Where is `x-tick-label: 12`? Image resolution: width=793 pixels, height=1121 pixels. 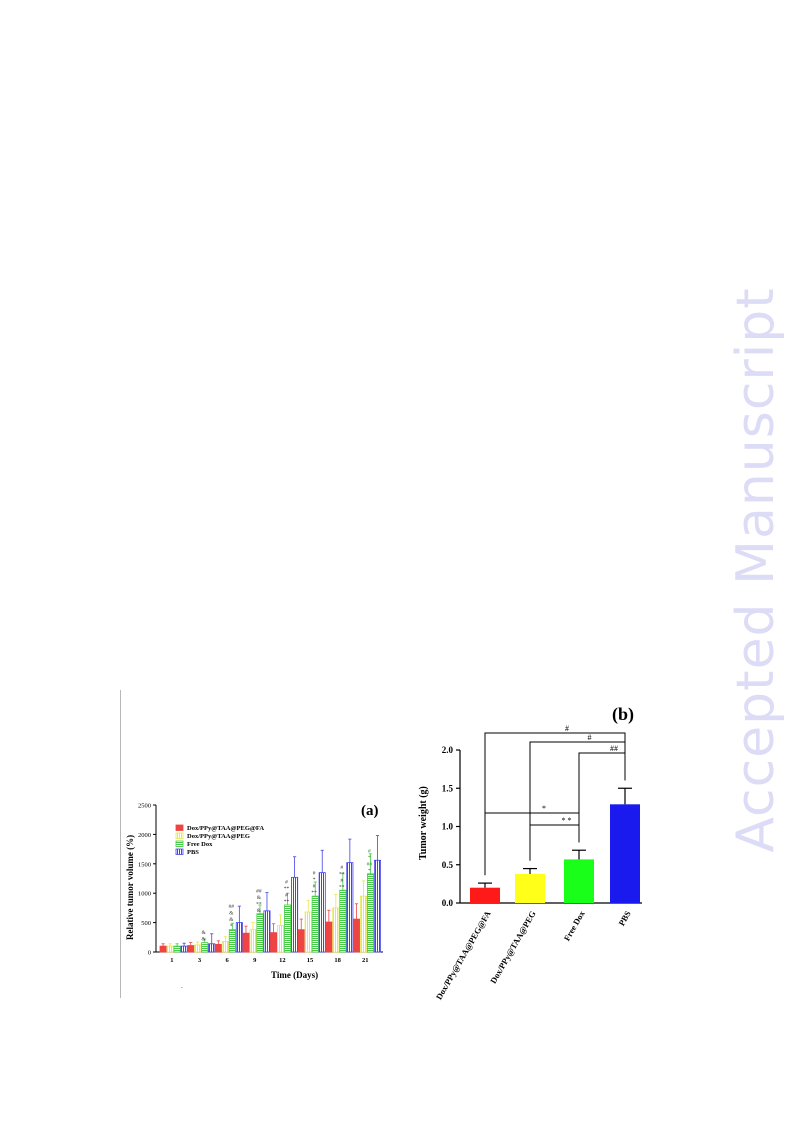
x-tick-label: 12 is located at coordinates (282, 960).